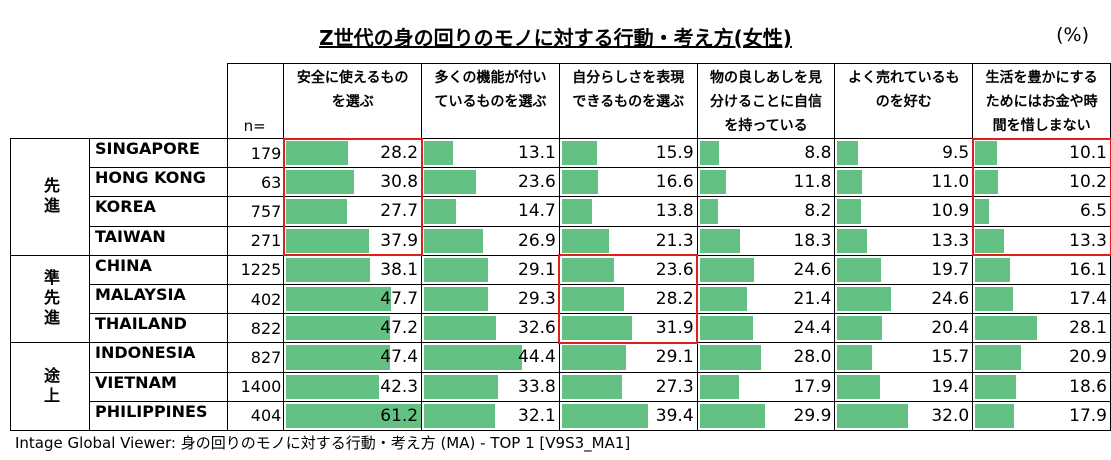  I want to click on value-cell: 32.6, so click(490, 328).